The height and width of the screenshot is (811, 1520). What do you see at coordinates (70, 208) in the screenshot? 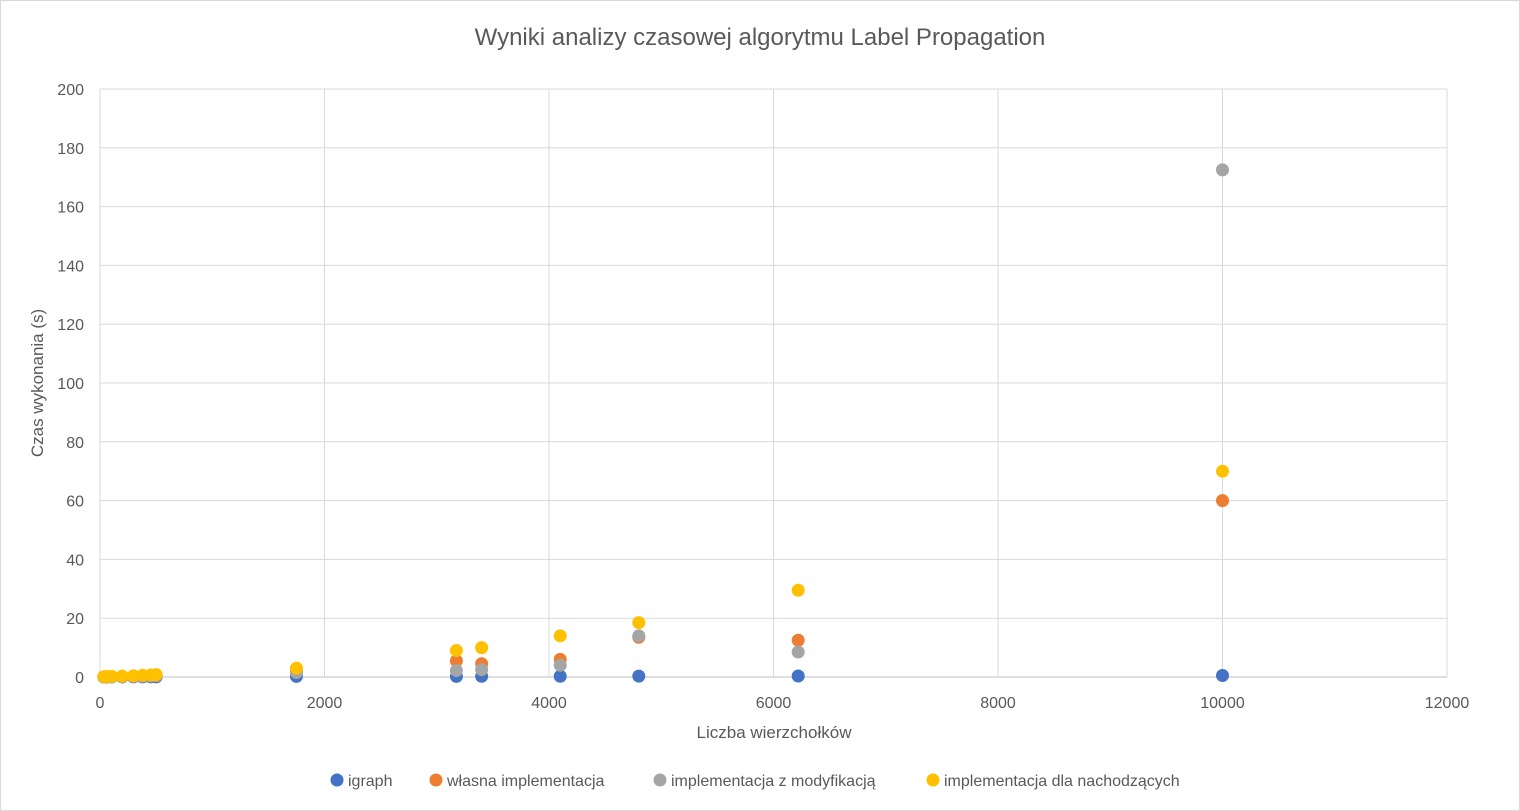
I see `y-tick-label: 160` at bounding box center [70, 208].